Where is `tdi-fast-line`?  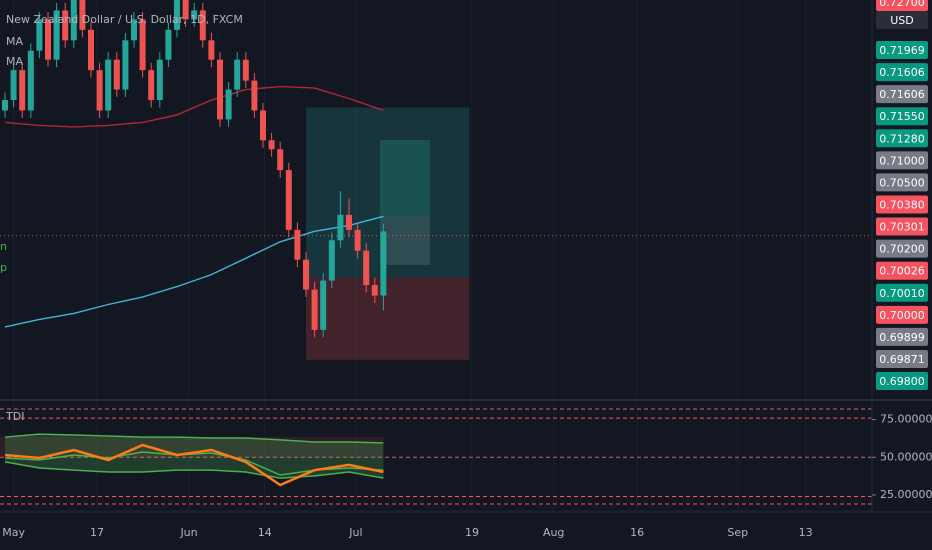
tdi-fast-line is located at coordinates (194, 465).